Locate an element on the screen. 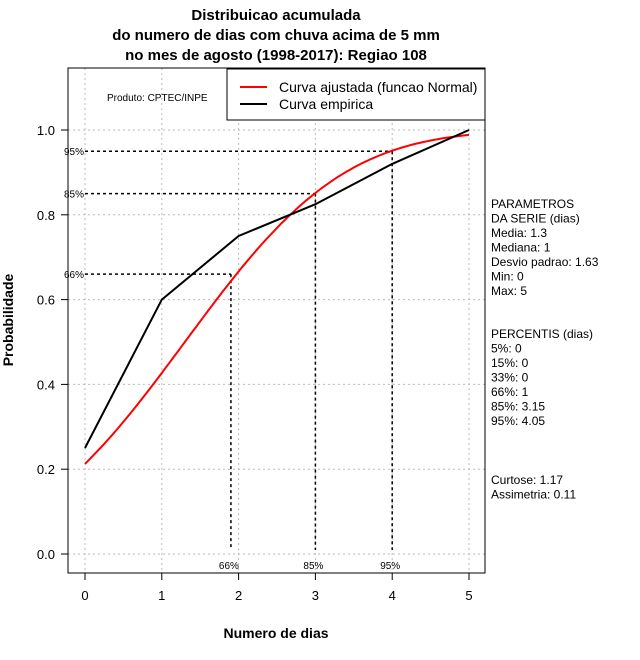  shape-stats-line: Assimetria: 0.11 is located at coordinates (533, 495).